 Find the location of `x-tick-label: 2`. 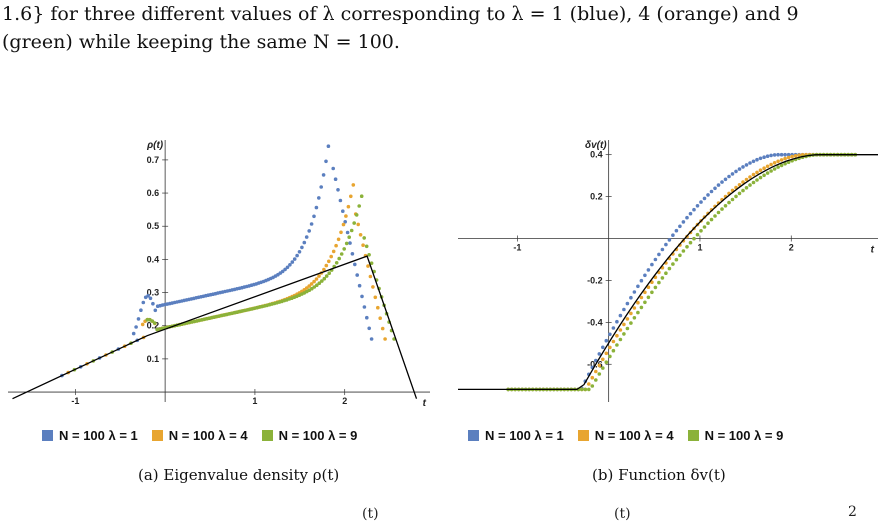

x-tick-label: 2 is located at coordinates (791, 248).